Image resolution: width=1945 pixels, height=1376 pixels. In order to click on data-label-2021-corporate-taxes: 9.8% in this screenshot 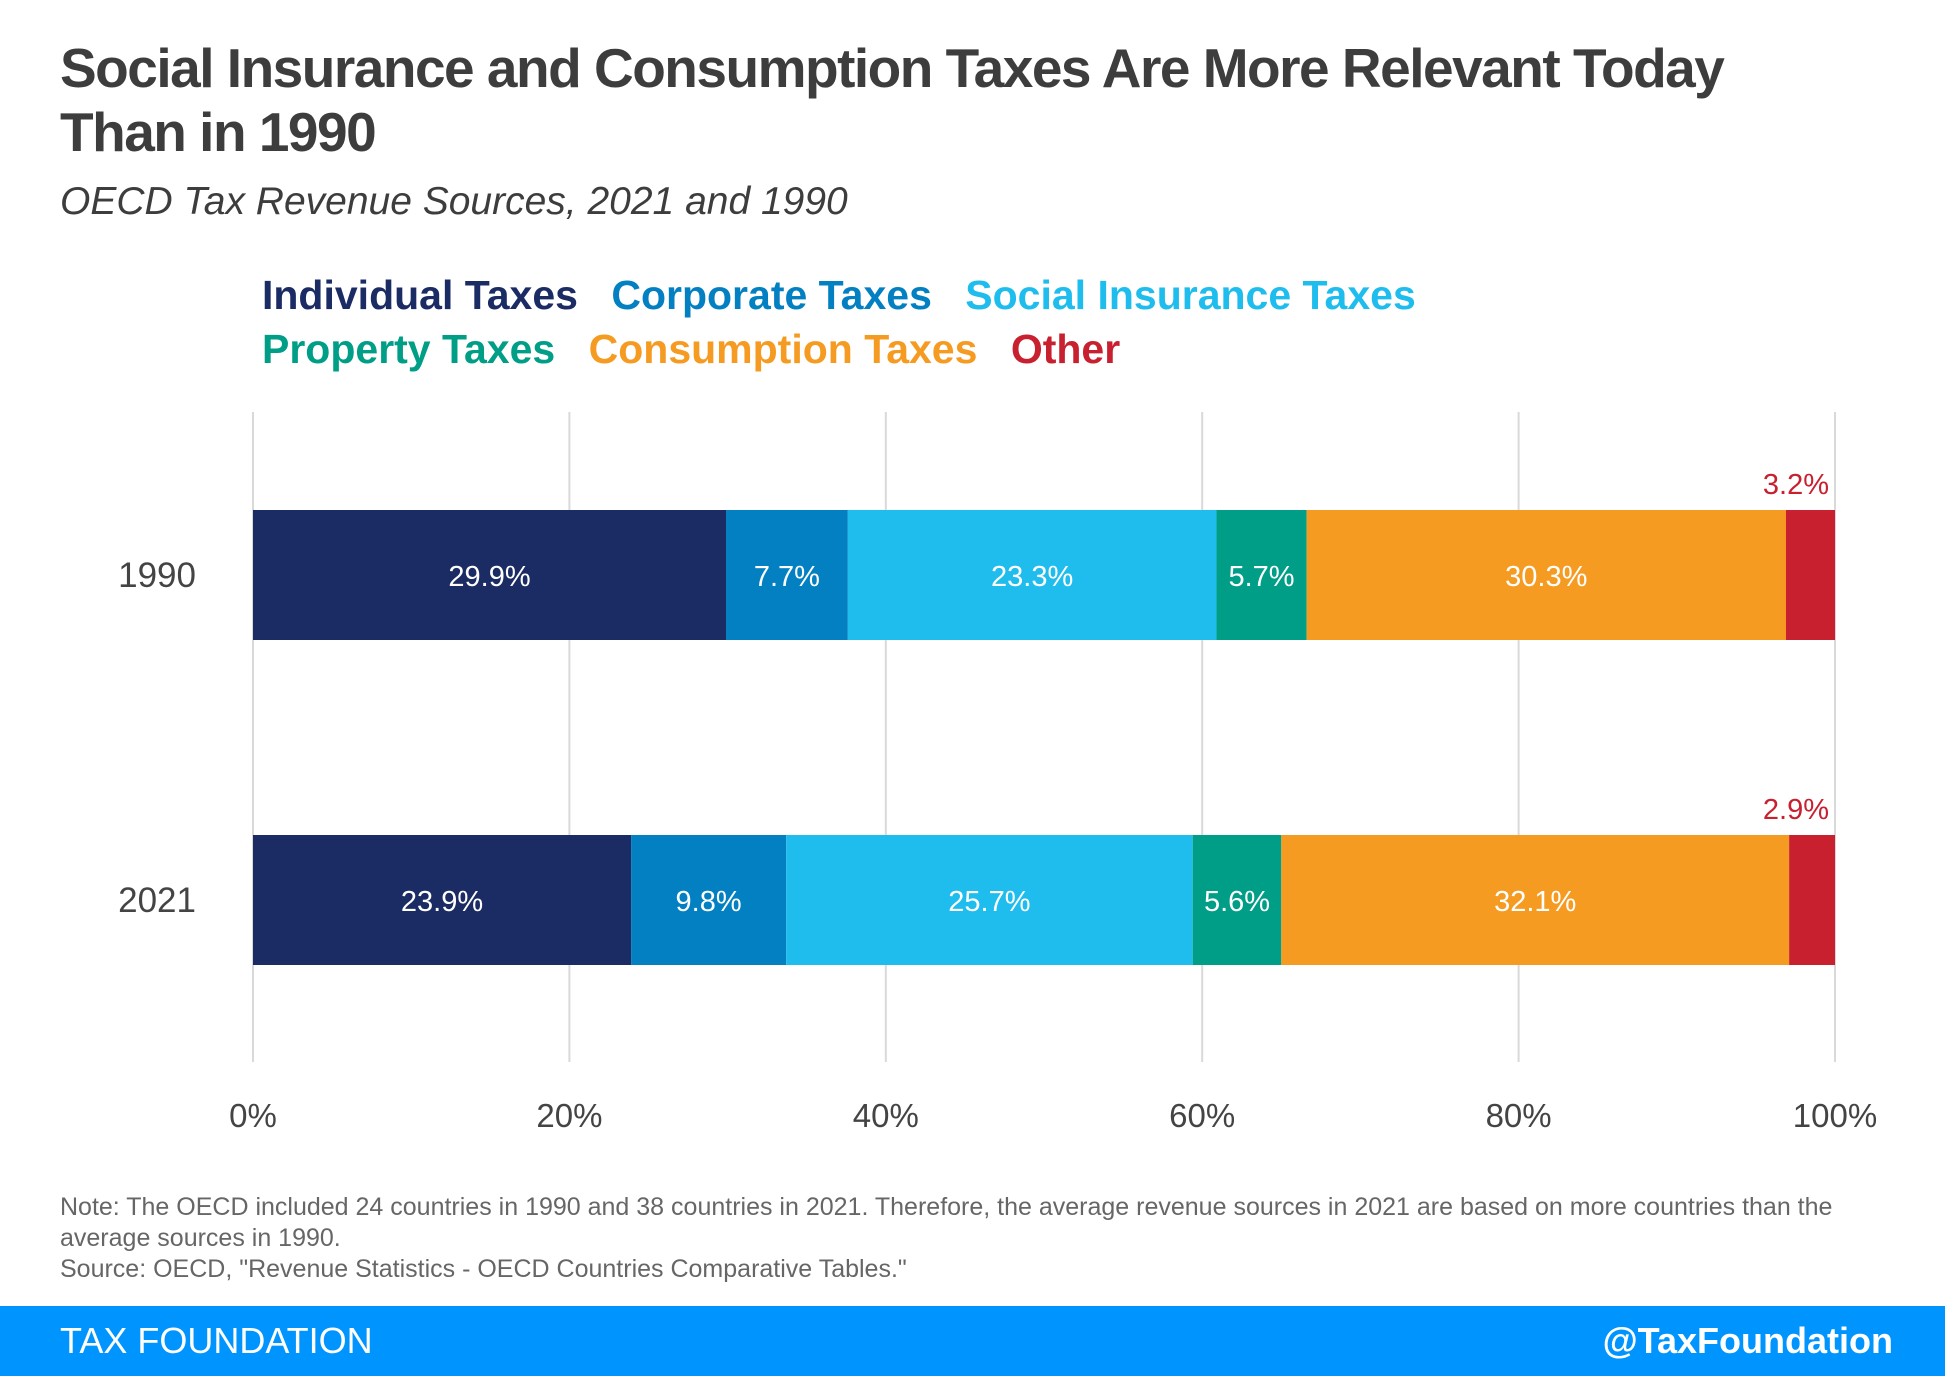, I will do `click(709, 902)`.